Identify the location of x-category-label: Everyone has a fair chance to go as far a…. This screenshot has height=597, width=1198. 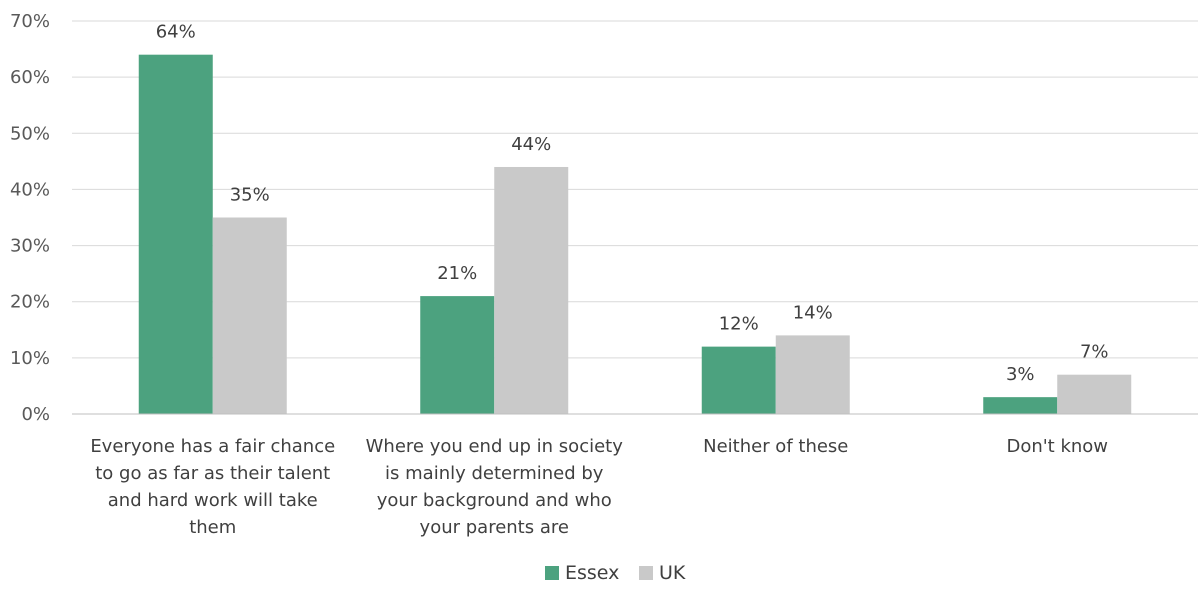
(212, 487).